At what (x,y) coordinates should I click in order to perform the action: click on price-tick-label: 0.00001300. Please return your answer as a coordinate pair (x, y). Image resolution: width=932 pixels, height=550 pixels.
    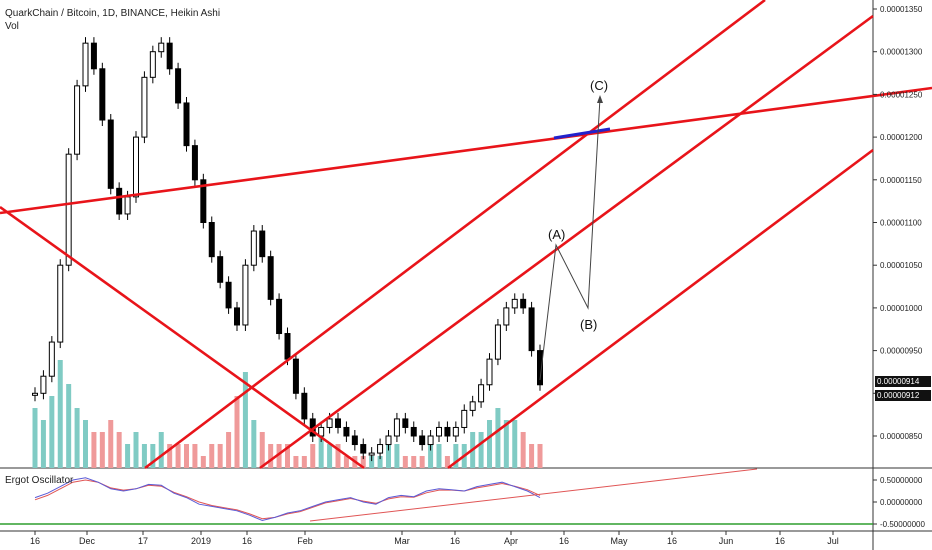
    Looking at the image, I should click on (901, 52).